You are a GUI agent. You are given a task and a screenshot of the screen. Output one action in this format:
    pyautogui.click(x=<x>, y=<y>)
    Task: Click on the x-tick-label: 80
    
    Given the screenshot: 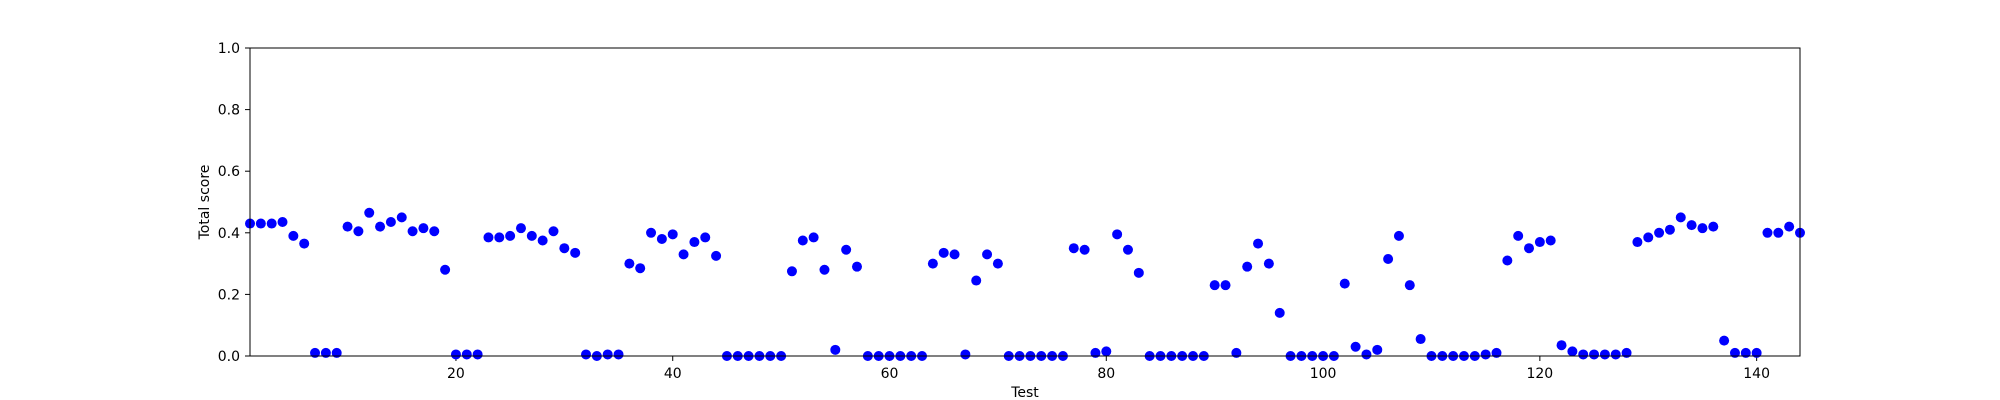 What is the action you would take?
    pyautogui.click(x=1106, y=374)
    